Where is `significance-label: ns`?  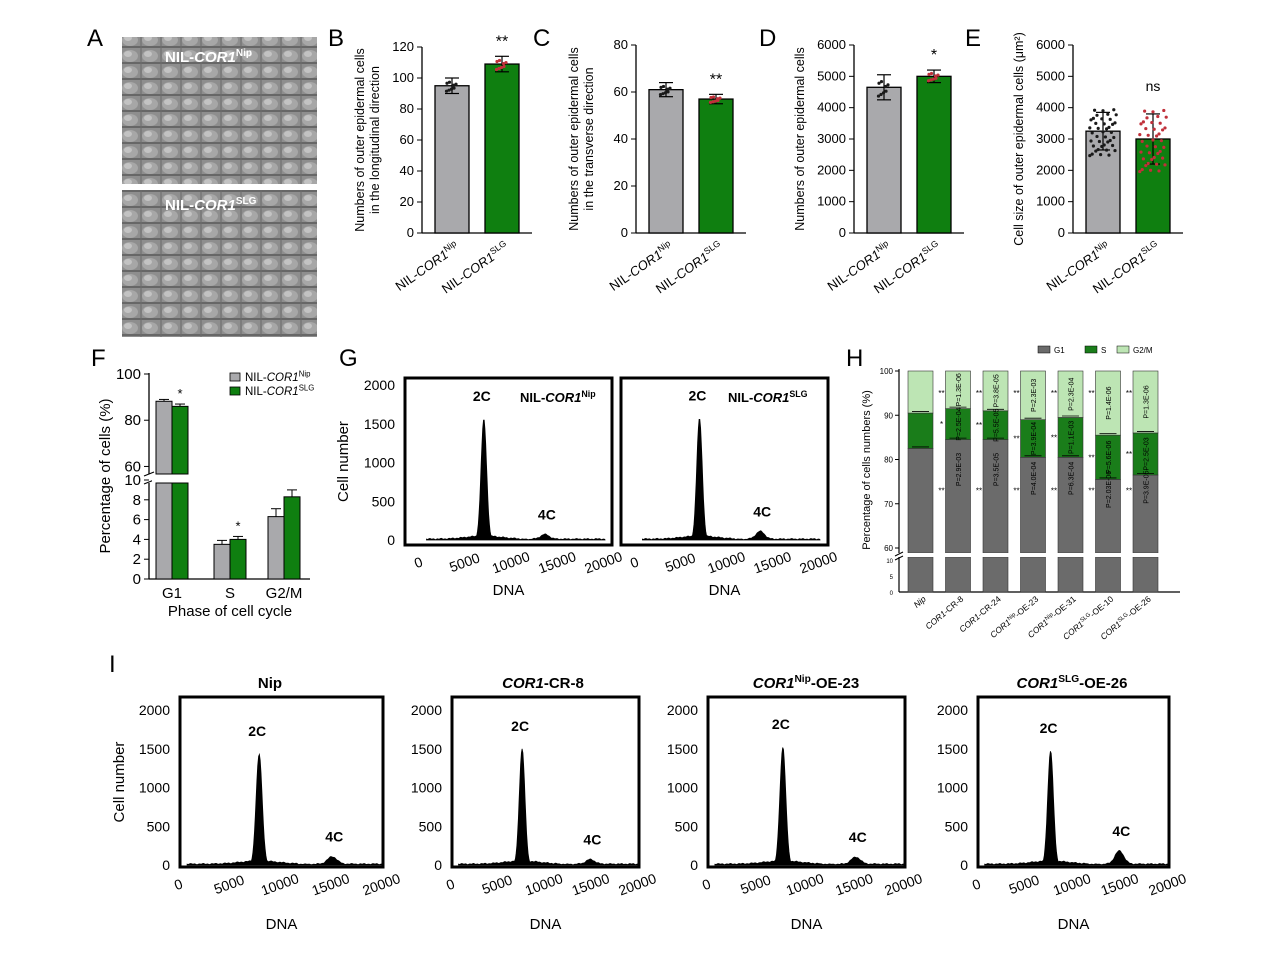
significance-label: ns is located at coordinates (1153, 86).